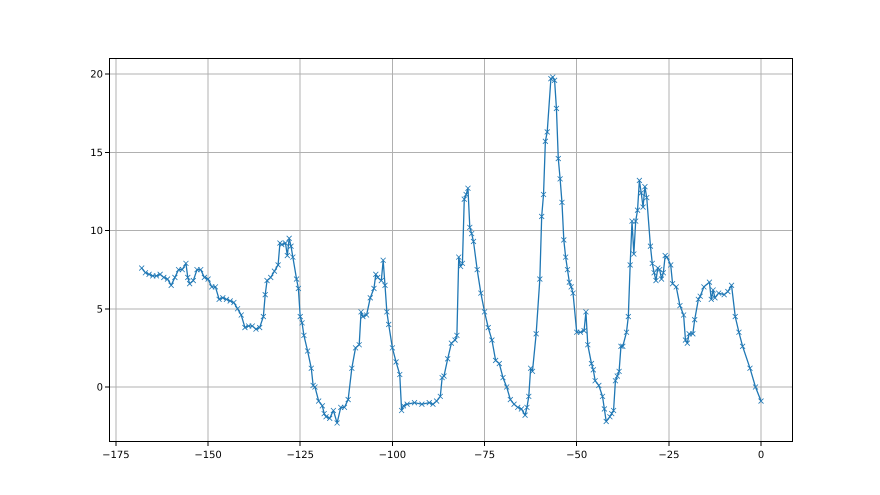 This screenshot has height=495, width=880. I want to click on x-tick-label: −175, so click(116, 455).